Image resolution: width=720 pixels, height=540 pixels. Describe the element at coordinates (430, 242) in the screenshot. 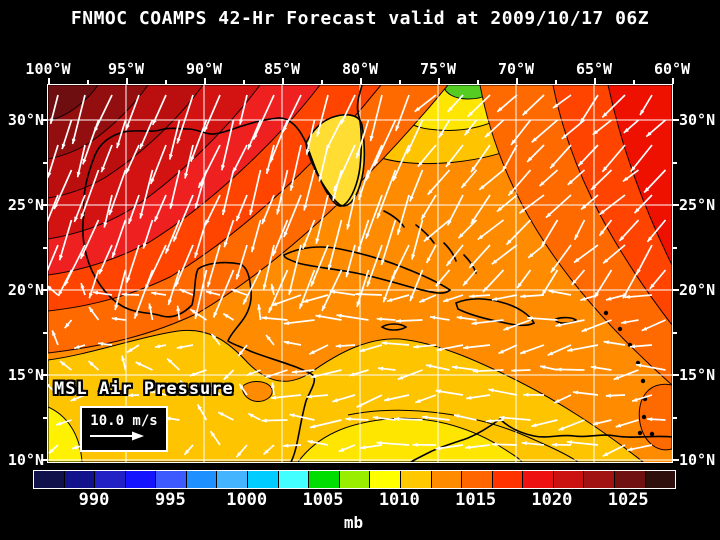

I see `coastline-bahamas` at that location.